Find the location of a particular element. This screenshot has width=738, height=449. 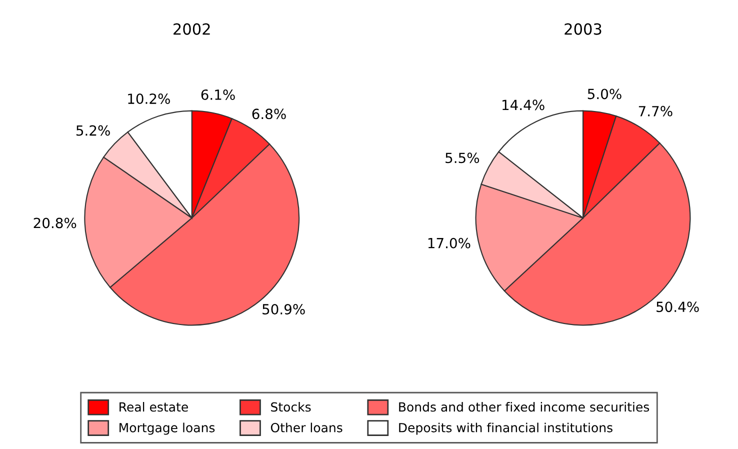

legend-label: Deposits with financial institutions is located at coordinates (505, 428).